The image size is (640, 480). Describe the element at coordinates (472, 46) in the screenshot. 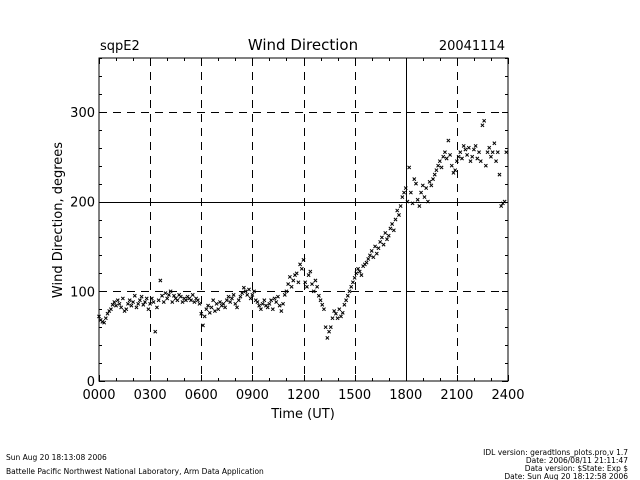

I see `date-label: 20041114` at that location.